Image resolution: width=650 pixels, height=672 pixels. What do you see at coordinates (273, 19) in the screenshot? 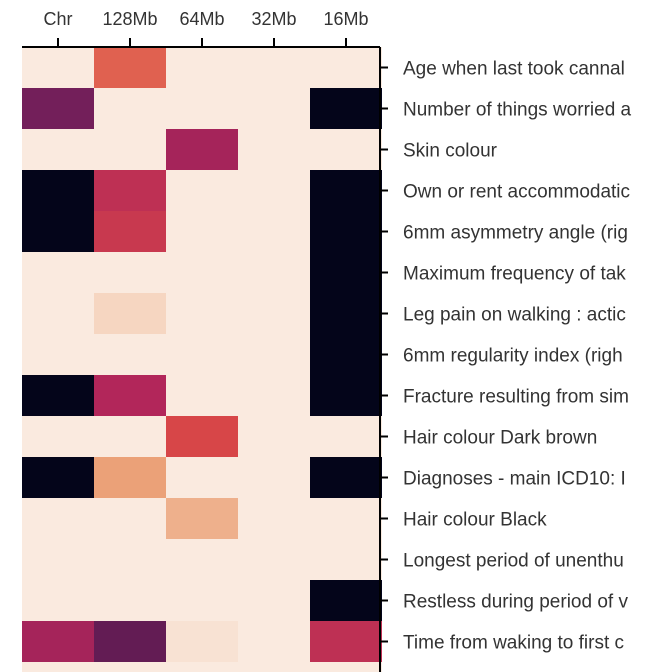
I see `column-label: 32Mb` at bounding box center [273, 19].